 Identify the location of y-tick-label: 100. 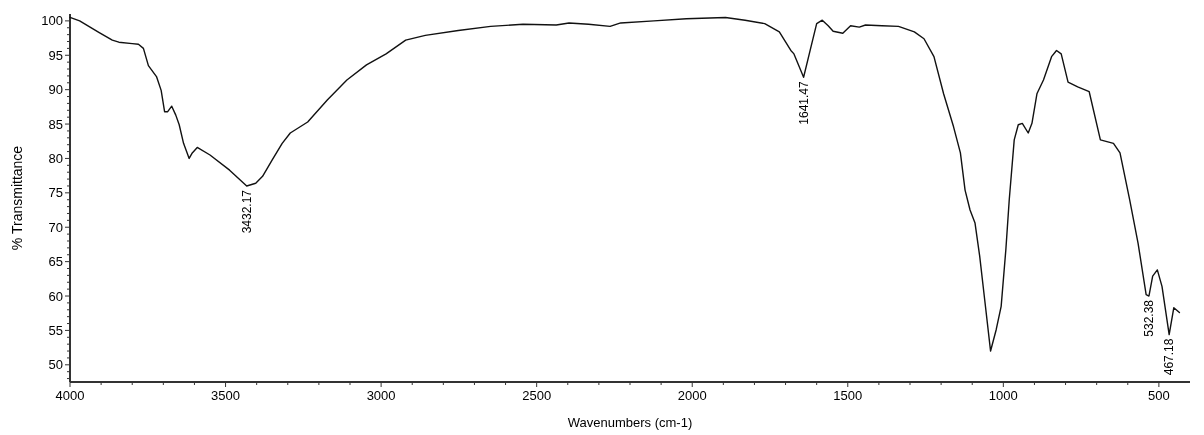
(52, 21).